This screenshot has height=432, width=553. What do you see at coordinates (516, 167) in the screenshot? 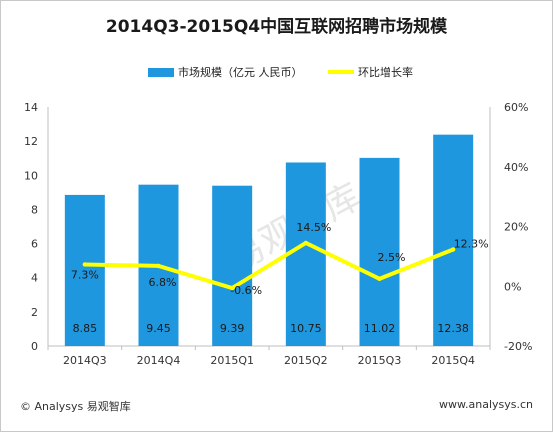
I see `y-right-tick-label: 40%` at bounding box center [516, 167].